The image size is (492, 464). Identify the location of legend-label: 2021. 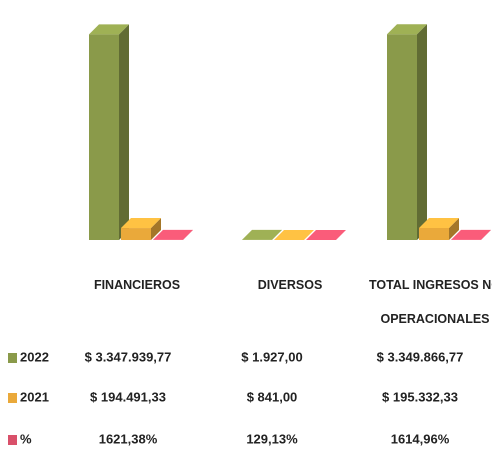
(34, 396).